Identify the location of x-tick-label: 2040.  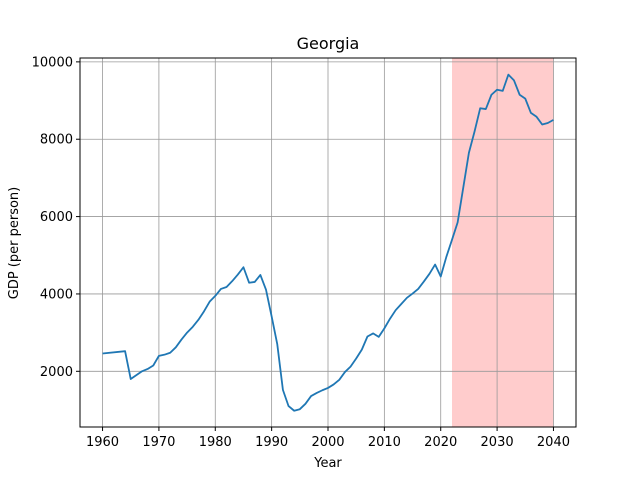
(553, 442).